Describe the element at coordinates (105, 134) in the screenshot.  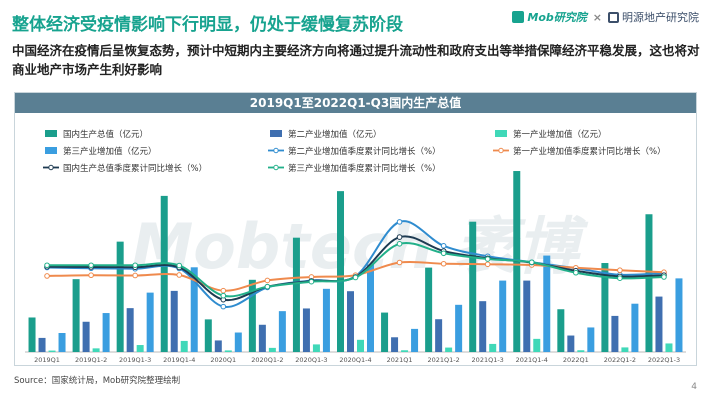
I see `legend-label: 国内生产总值（亿元）` at that location.